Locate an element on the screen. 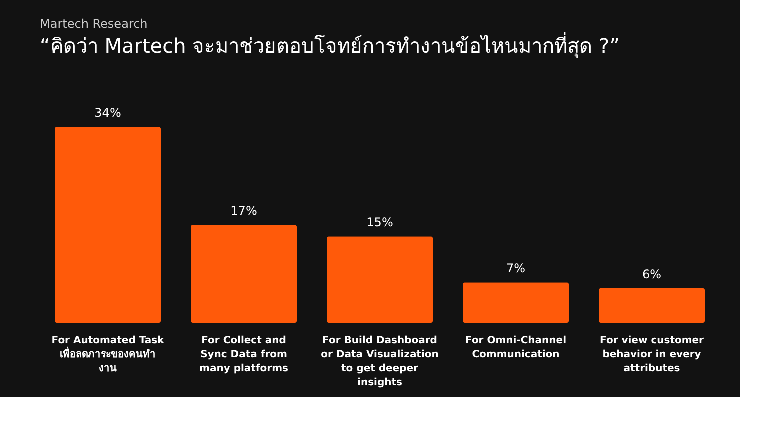 Image resolution: width=767 pixels, height=428 pixels. x-tick-label: For Automated Task เพื่อลดภาระของคนทำ งาน is located at coordinates (108, 355).